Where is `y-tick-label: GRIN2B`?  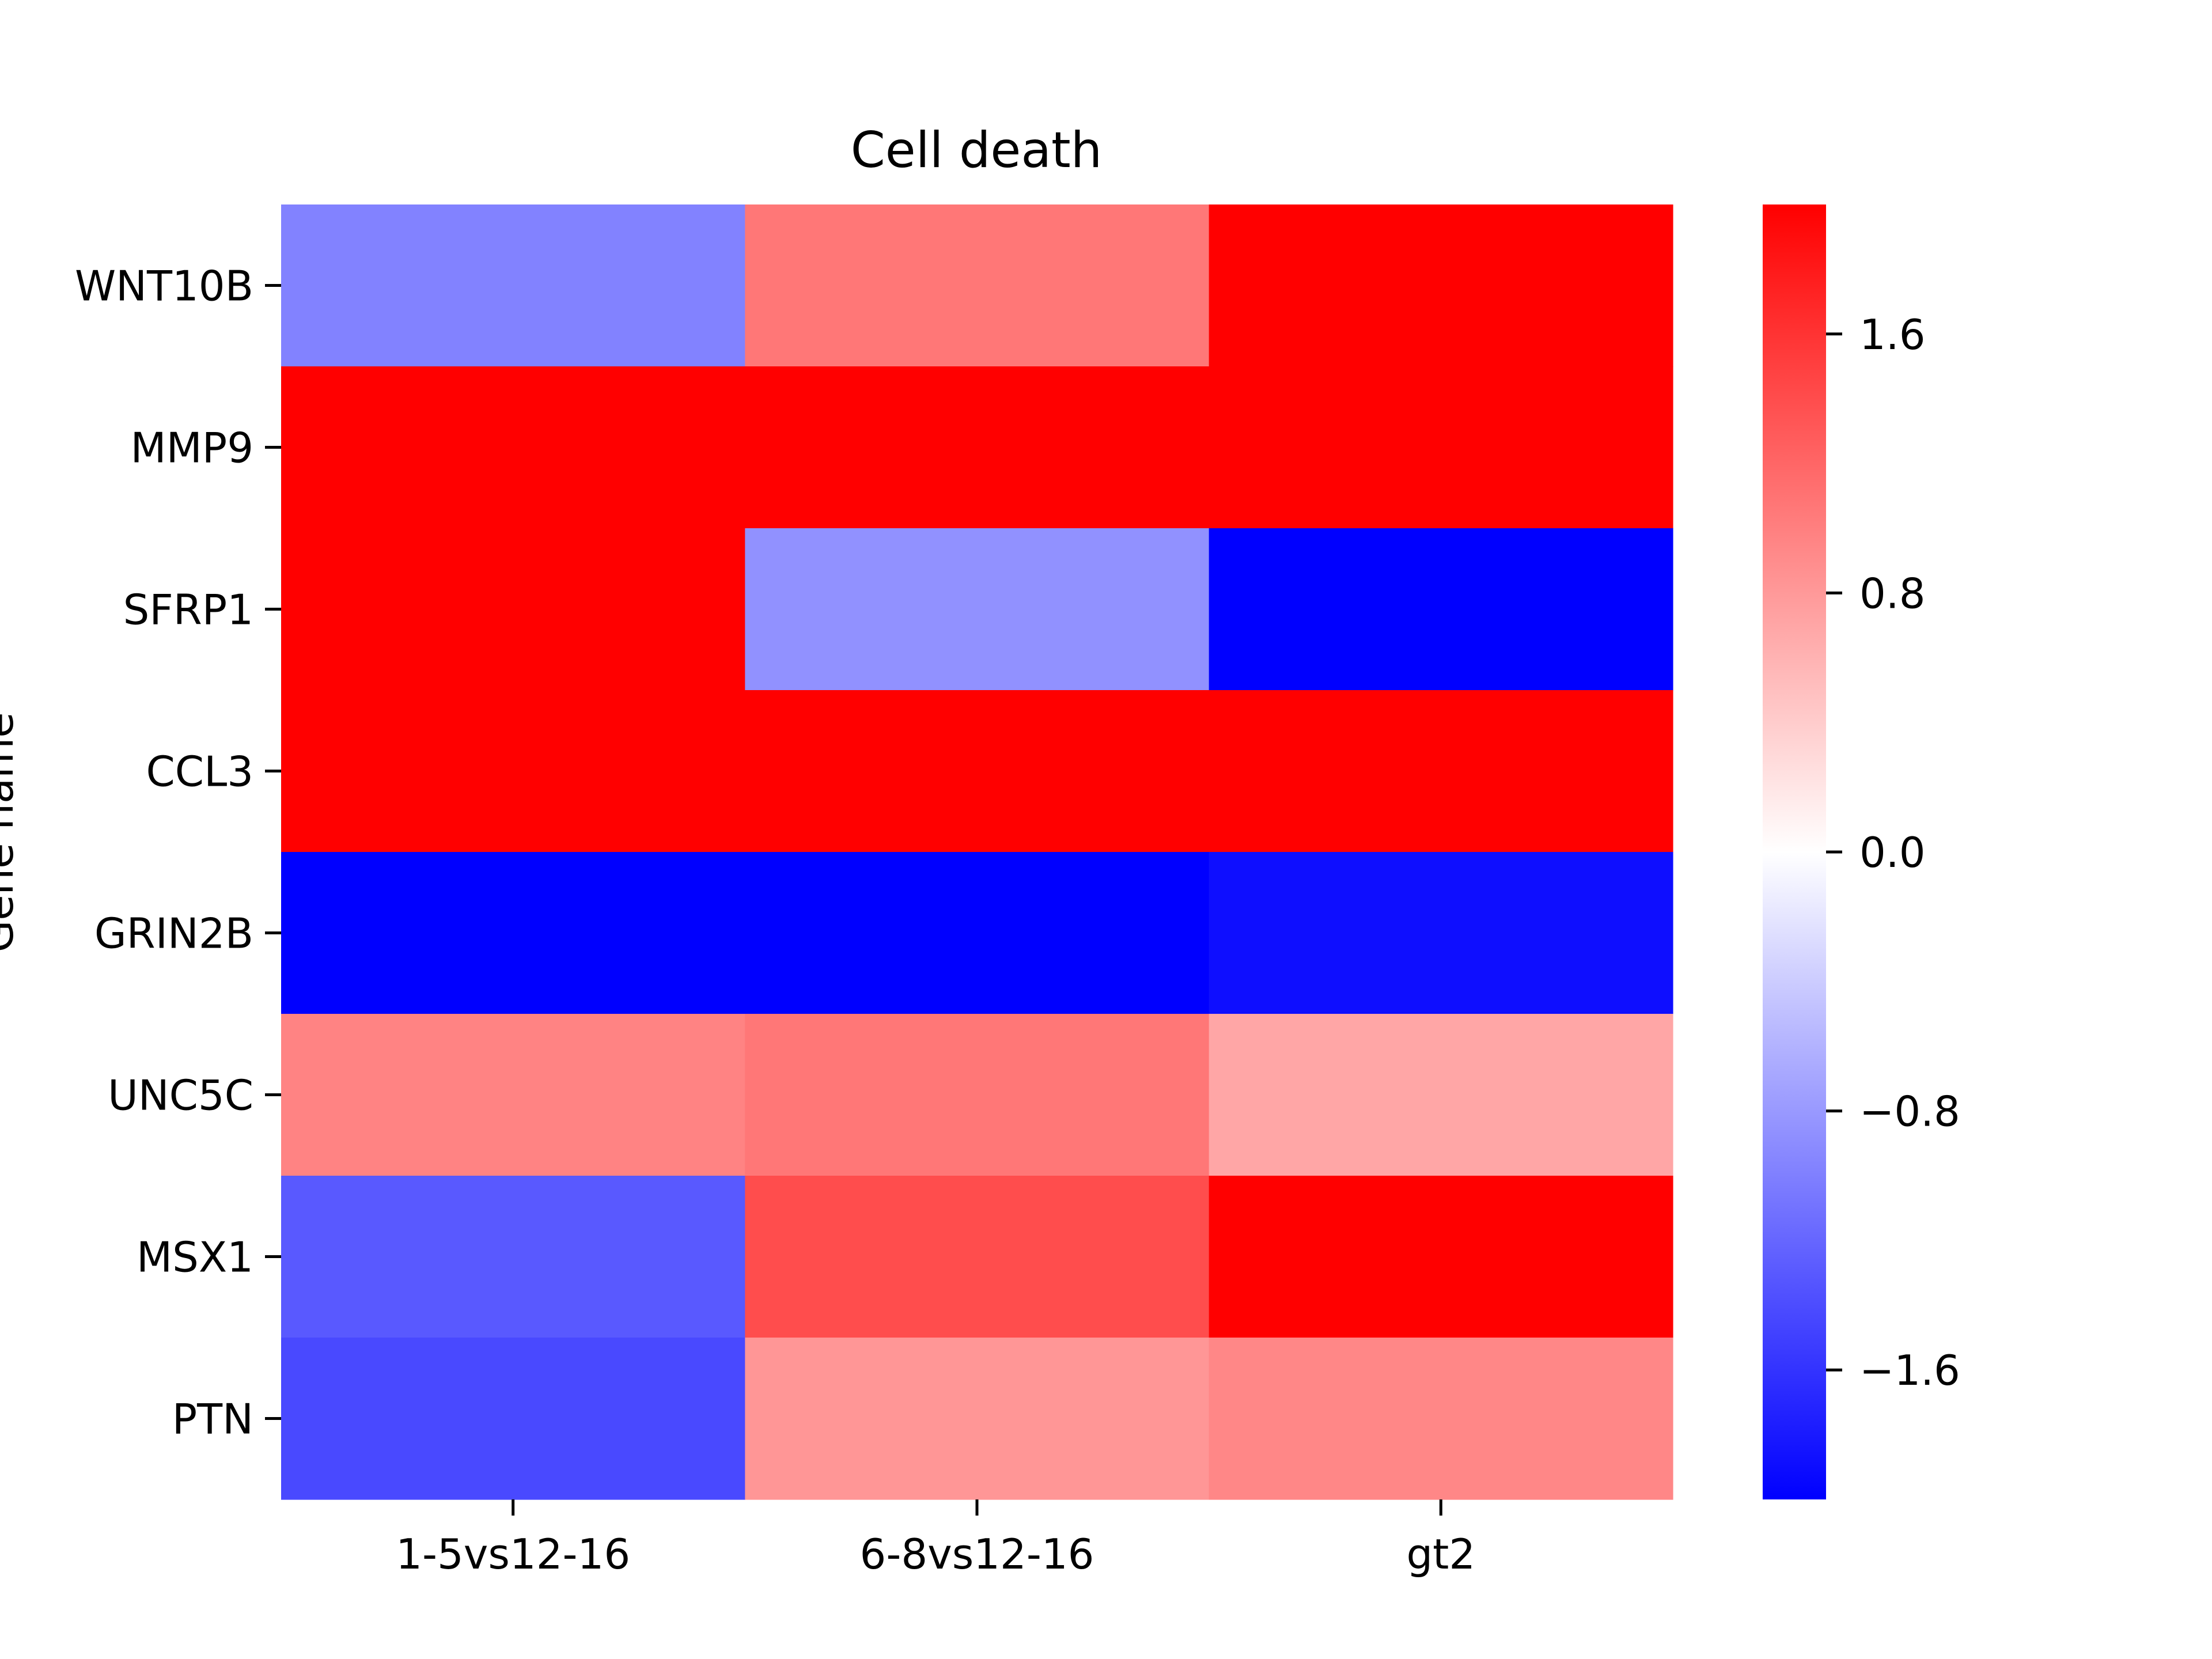 y-tick-label: GRIN2B is located at coordinates (173, 934).